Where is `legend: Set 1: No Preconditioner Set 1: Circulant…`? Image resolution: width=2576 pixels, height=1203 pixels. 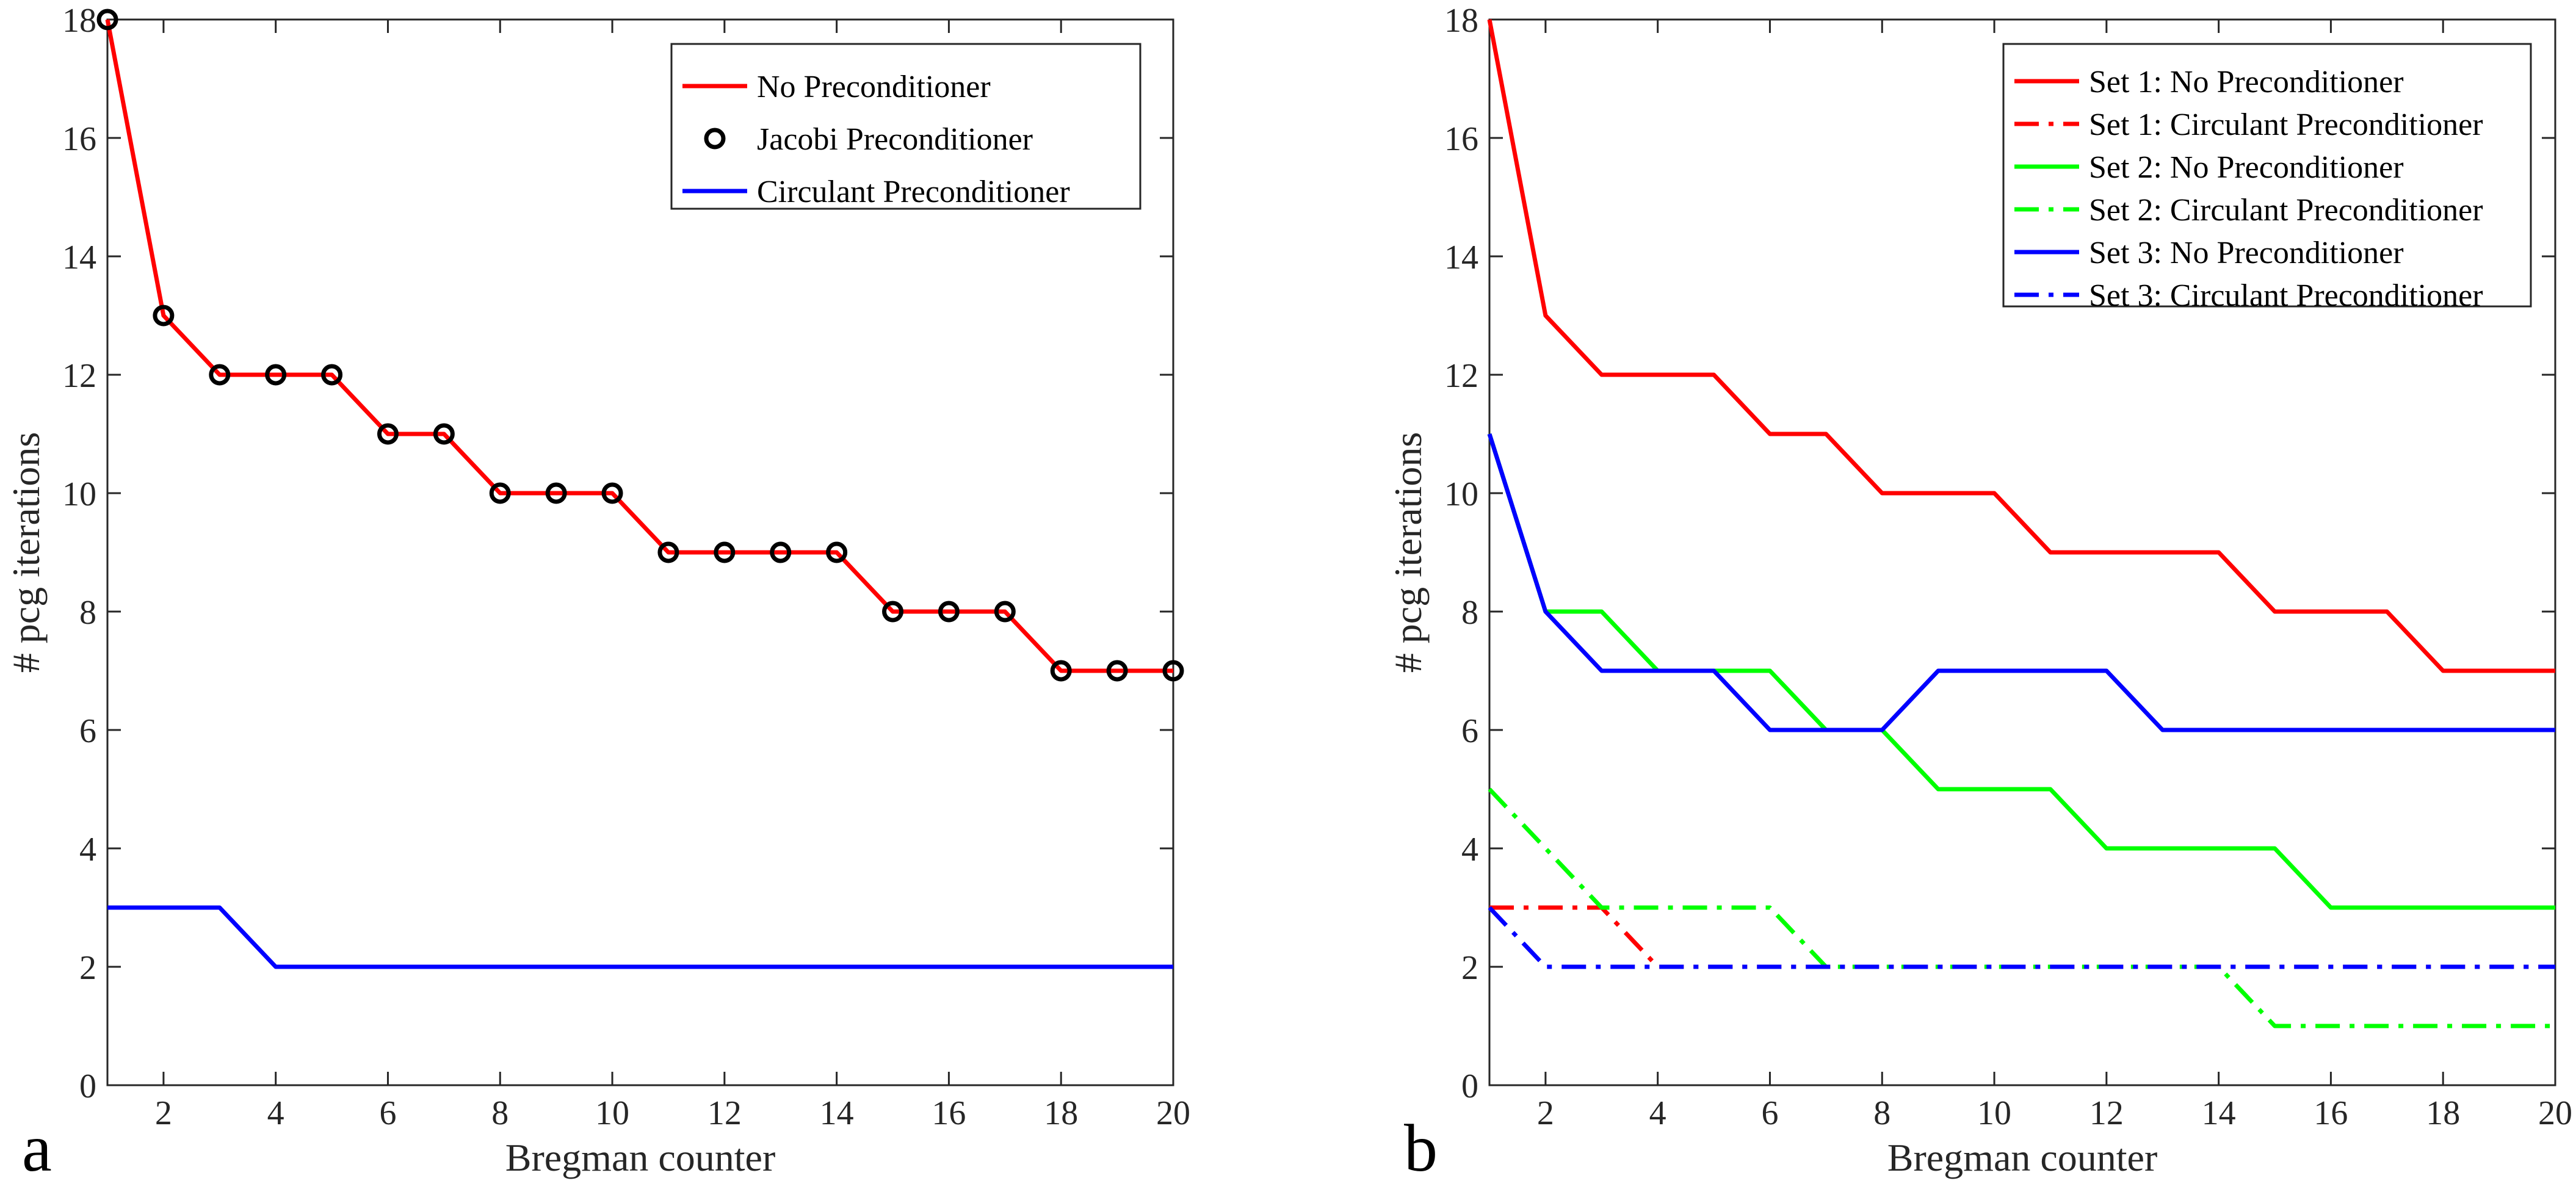
legend: Set 1: No Preconditioner Set 1: Circulant… is located at coordinates (2267, 178).